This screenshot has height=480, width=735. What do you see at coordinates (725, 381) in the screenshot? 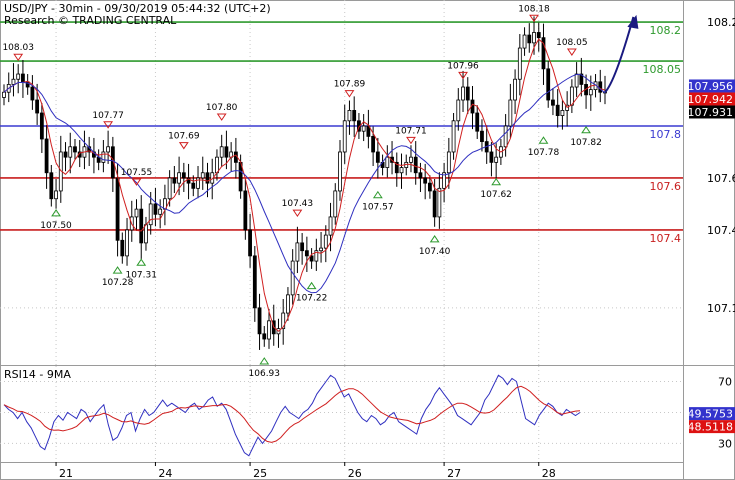
I see `rsi-tick-label-1: 70` at bounding box center [725, 381].